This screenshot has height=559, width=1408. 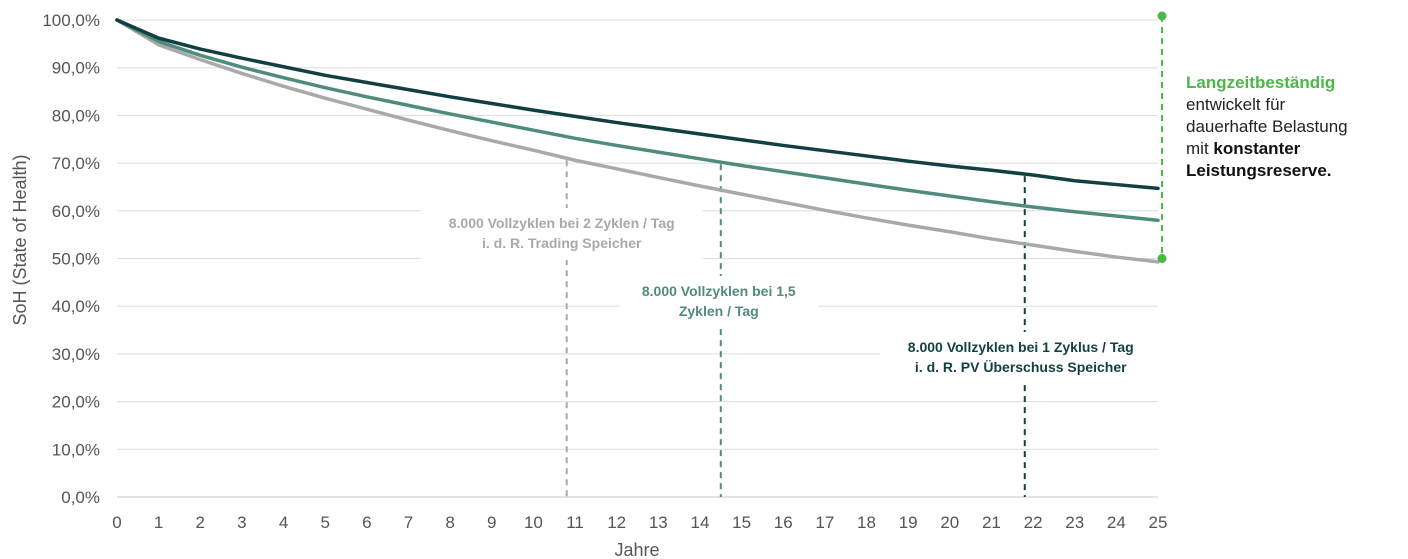 I want to click on y-tick-label: 100,0%, so click(x=71, y=20).